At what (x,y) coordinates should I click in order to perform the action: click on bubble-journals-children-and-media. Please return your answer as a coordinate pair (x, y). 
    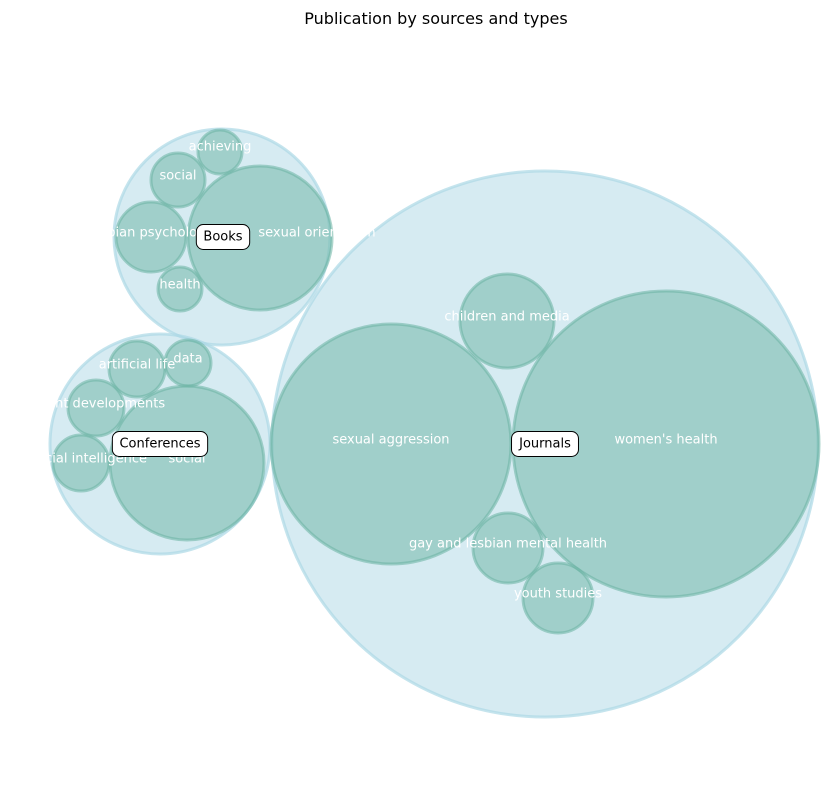
    Looking at the image, I should click on (507, 321).